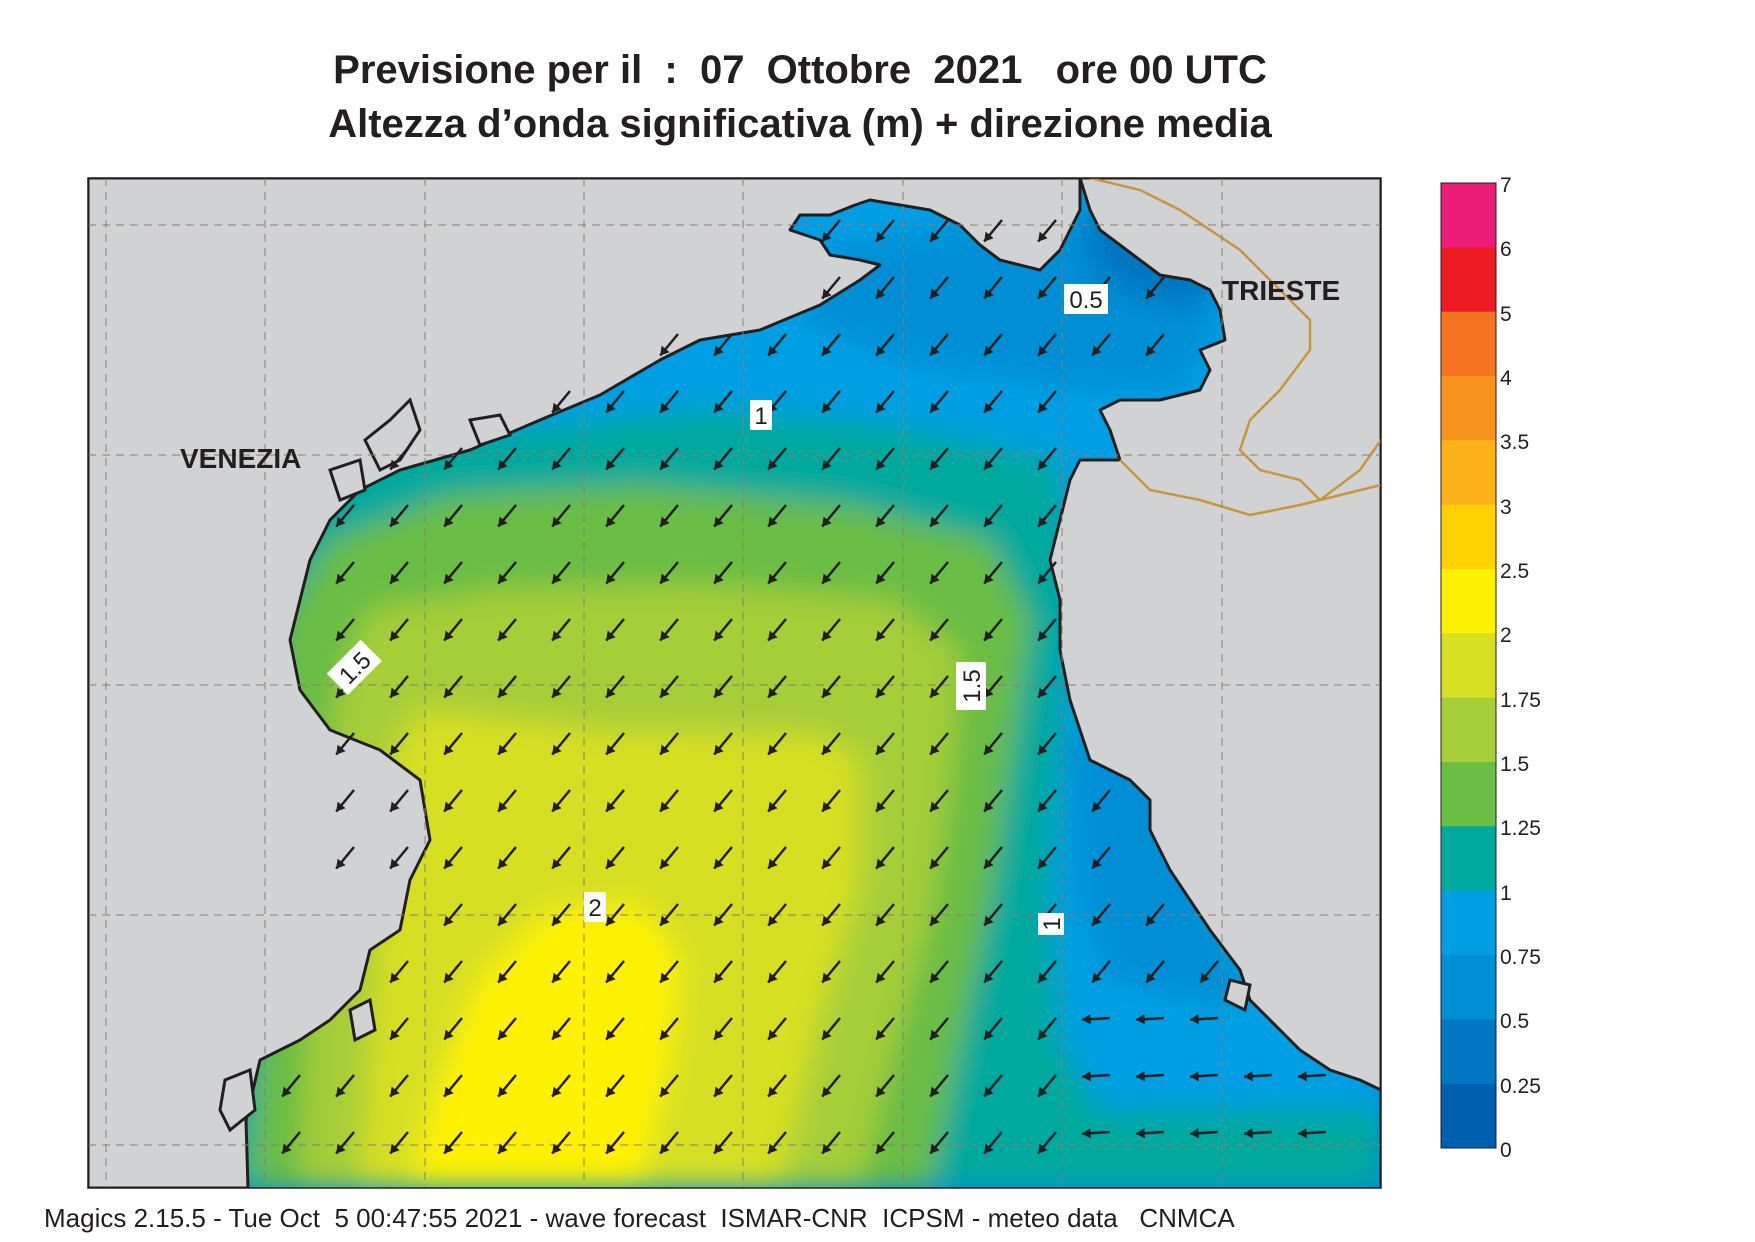  Describe the element at coordinates (1520, 829) in the screenshot. I see `legend-label: 1.25` at that location.